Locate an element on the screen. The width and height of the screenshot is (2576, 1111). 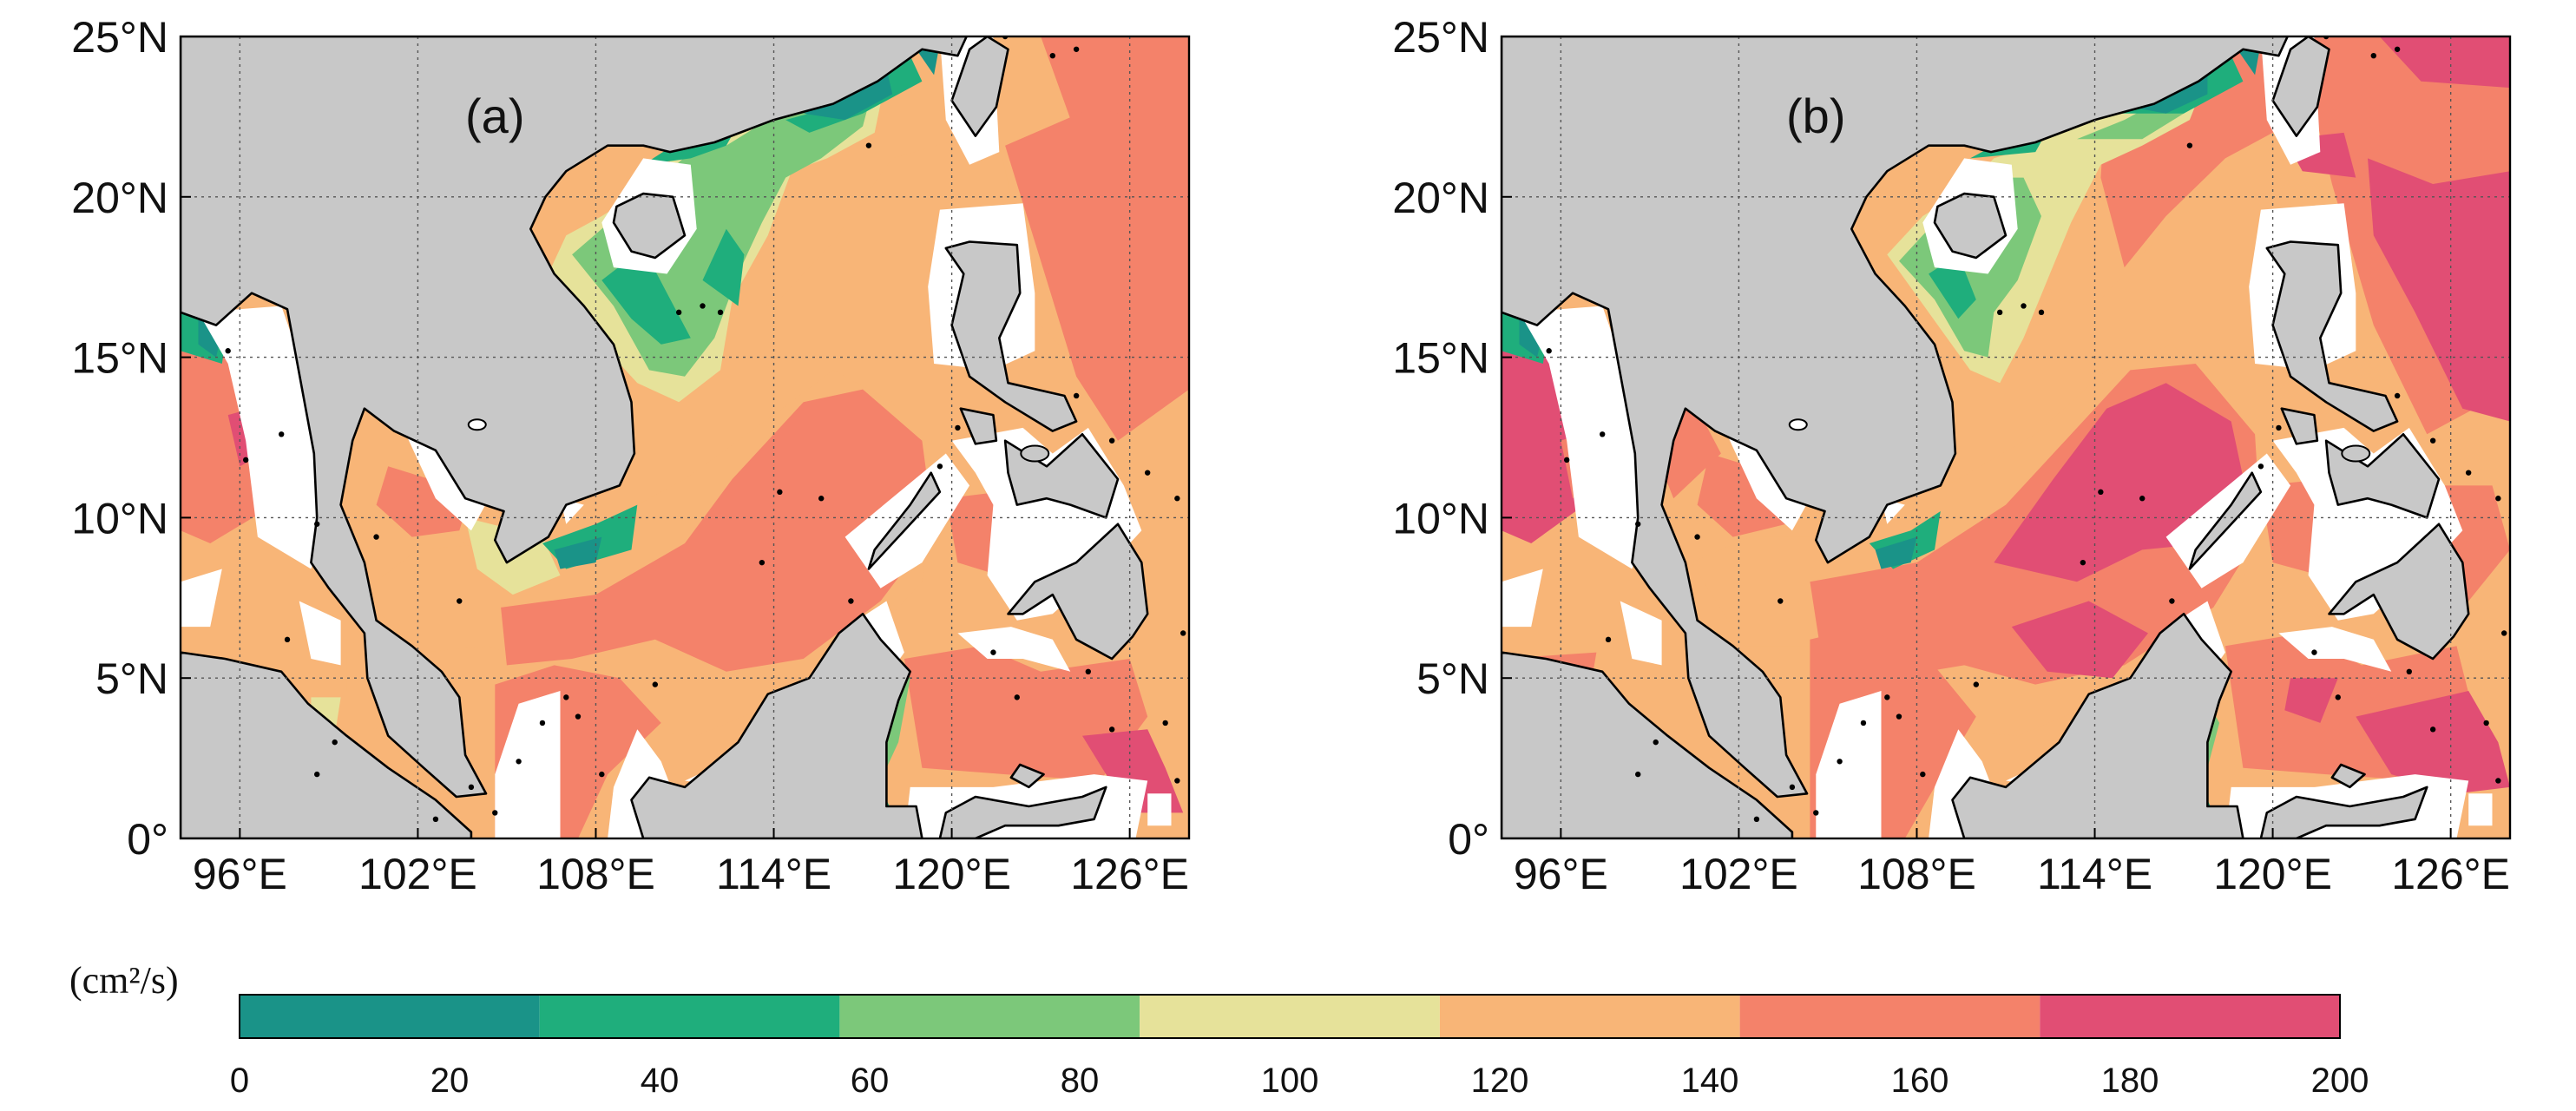
y-tick-label: 0° is located at coordinates (147, 839).